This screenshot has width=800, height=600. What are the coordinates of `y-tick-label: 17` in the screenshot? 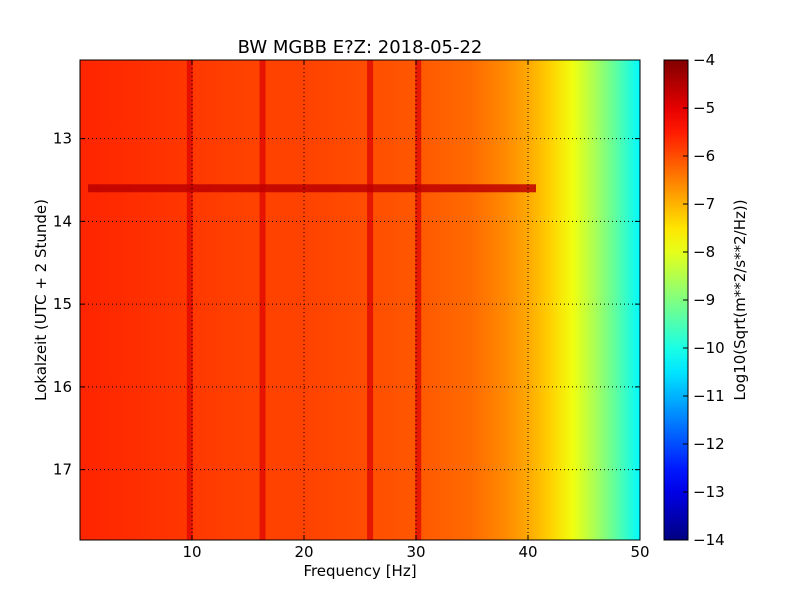 It's located at (62, 470).